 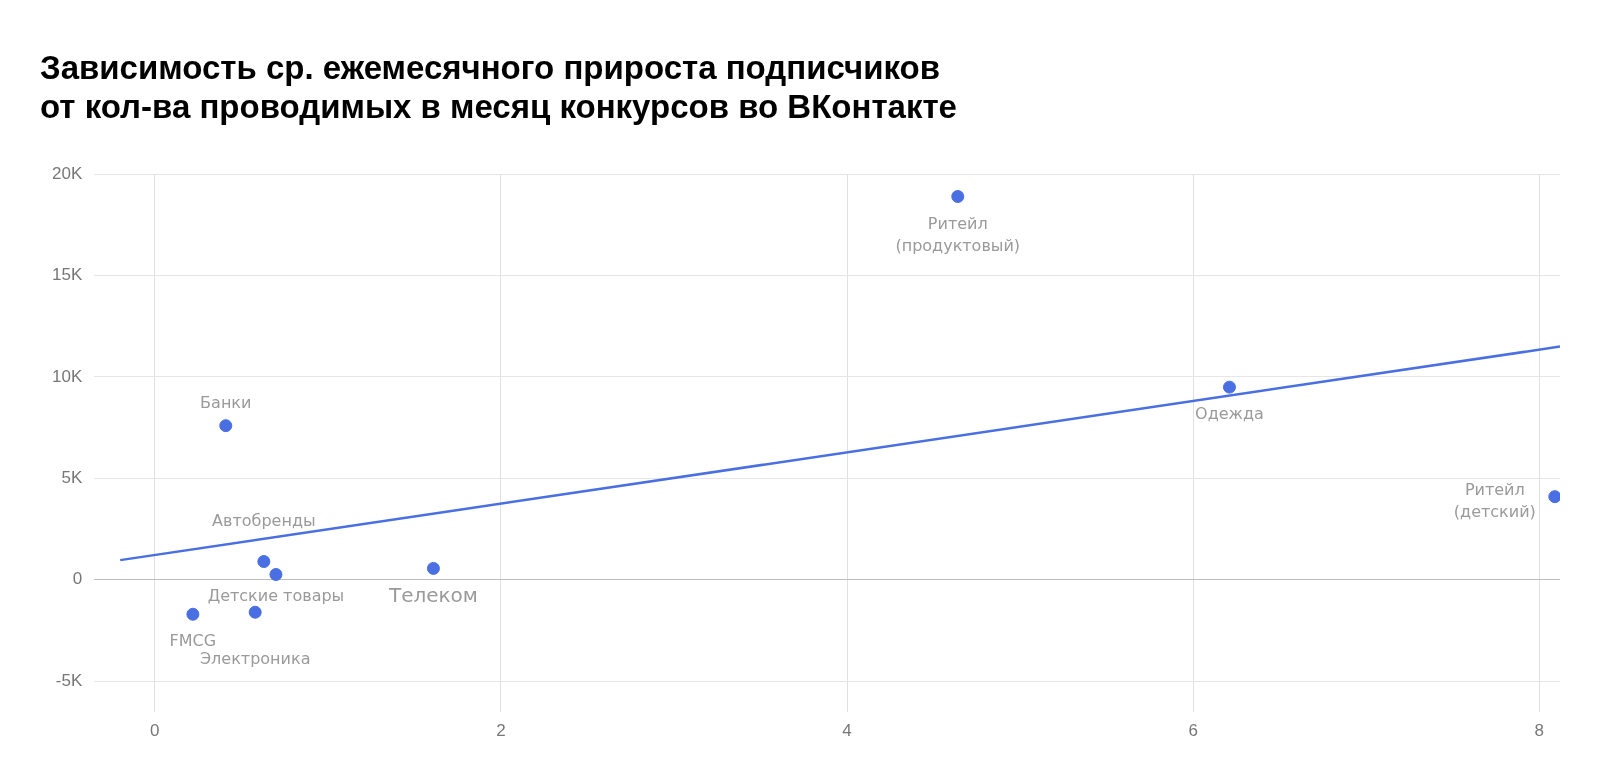 What do you see at coordinates (67, 376) in the screenshot?
I see `y-tick-label: 10K` at bounding box center [67, 376].